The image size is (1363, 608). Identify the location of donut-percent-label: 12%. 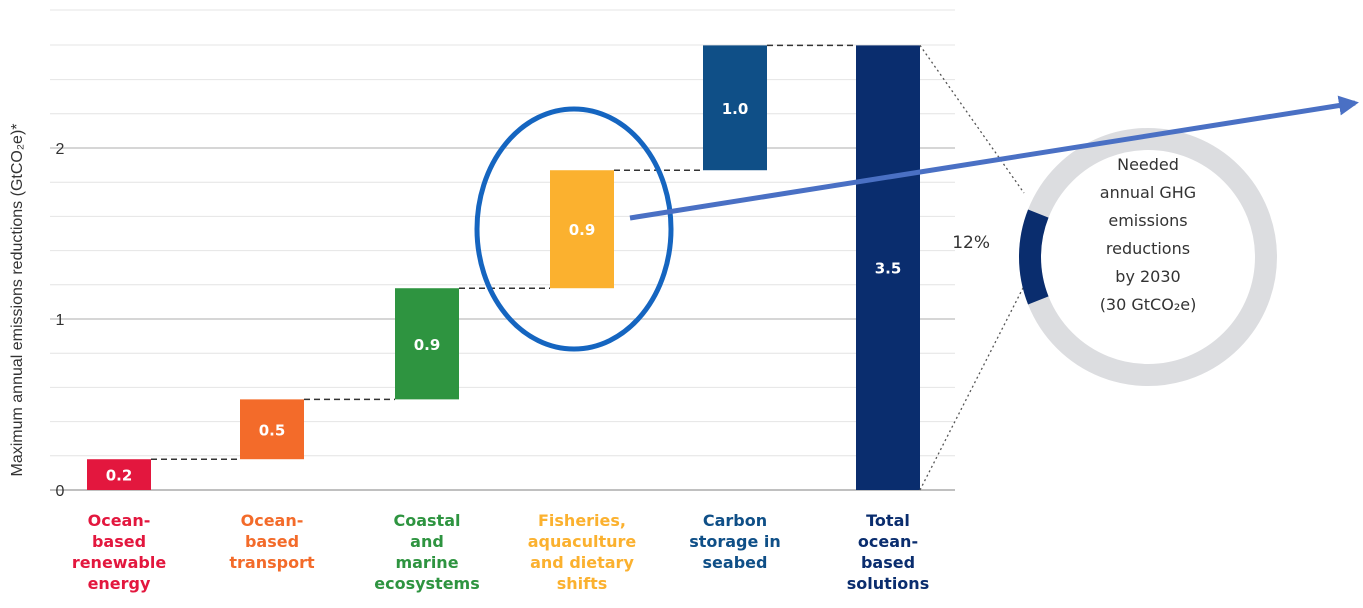
(971, 243).